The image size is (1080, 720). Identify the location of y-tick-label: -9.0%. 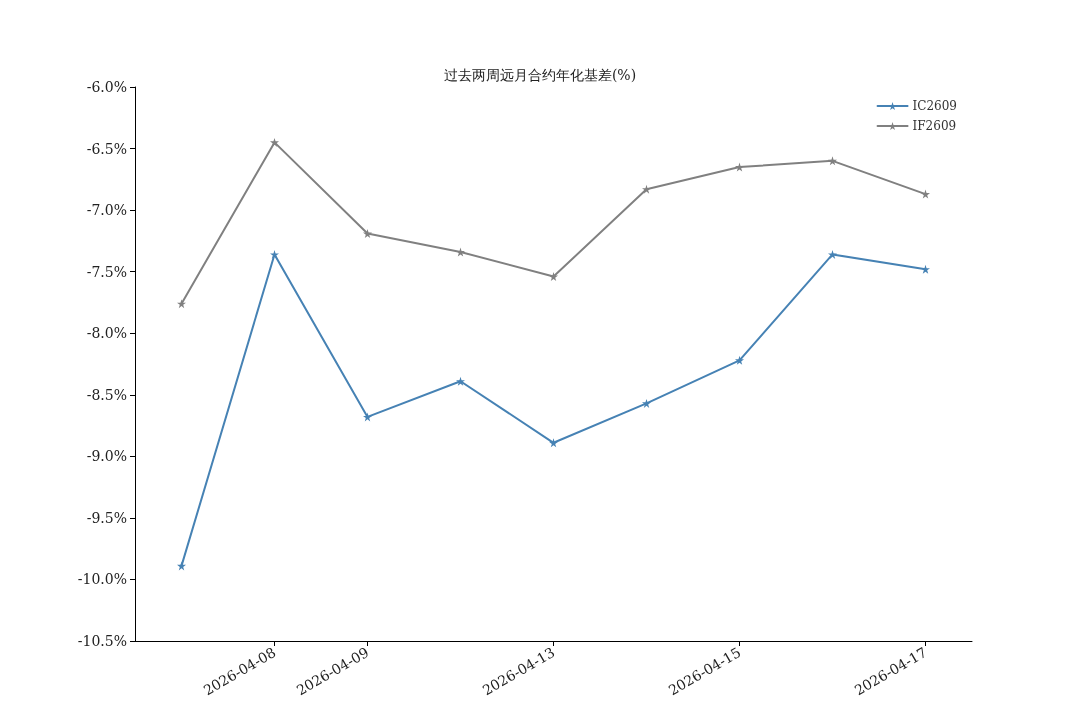
(106, 456).